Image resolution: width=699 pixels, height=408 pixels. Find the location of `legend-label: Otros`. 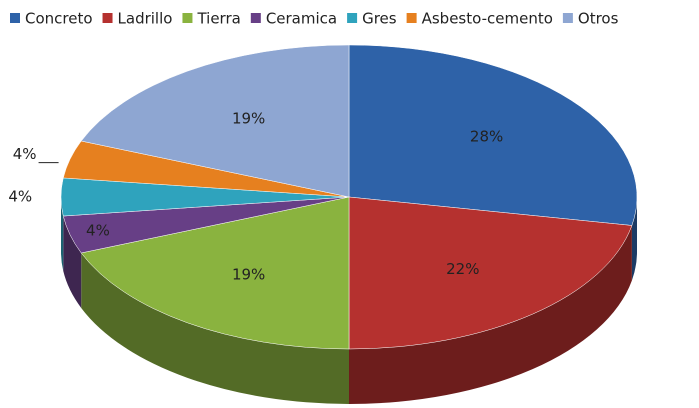

legend-label: Otros is located at coordinates (598, 19).